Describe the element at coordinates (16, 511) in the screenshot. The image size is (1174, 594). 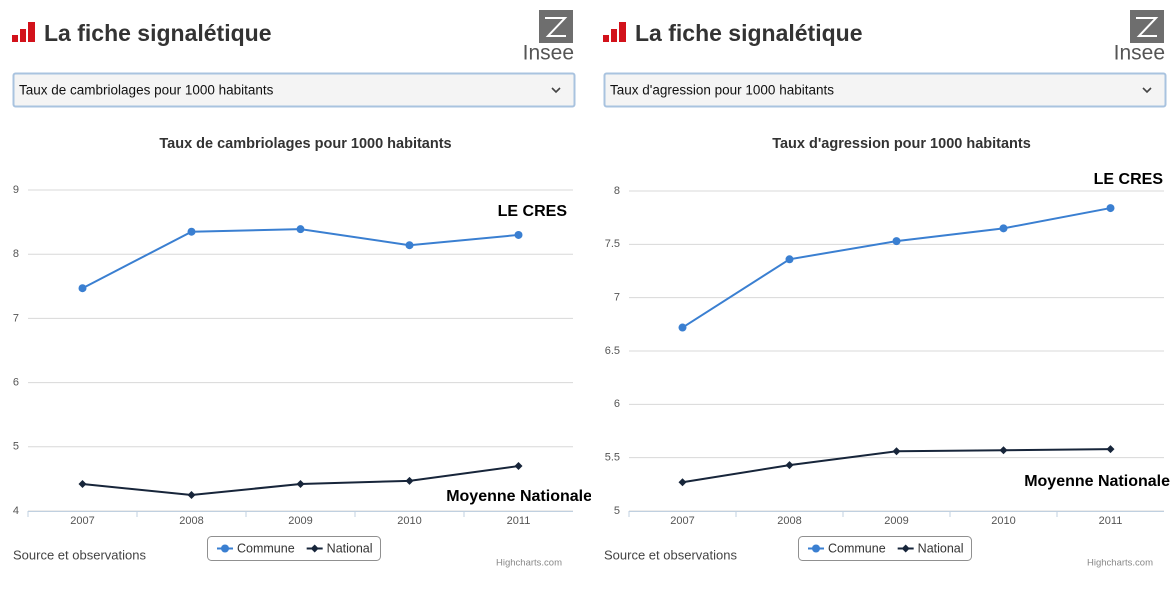
I see `y-tick-label: 4` at that location.